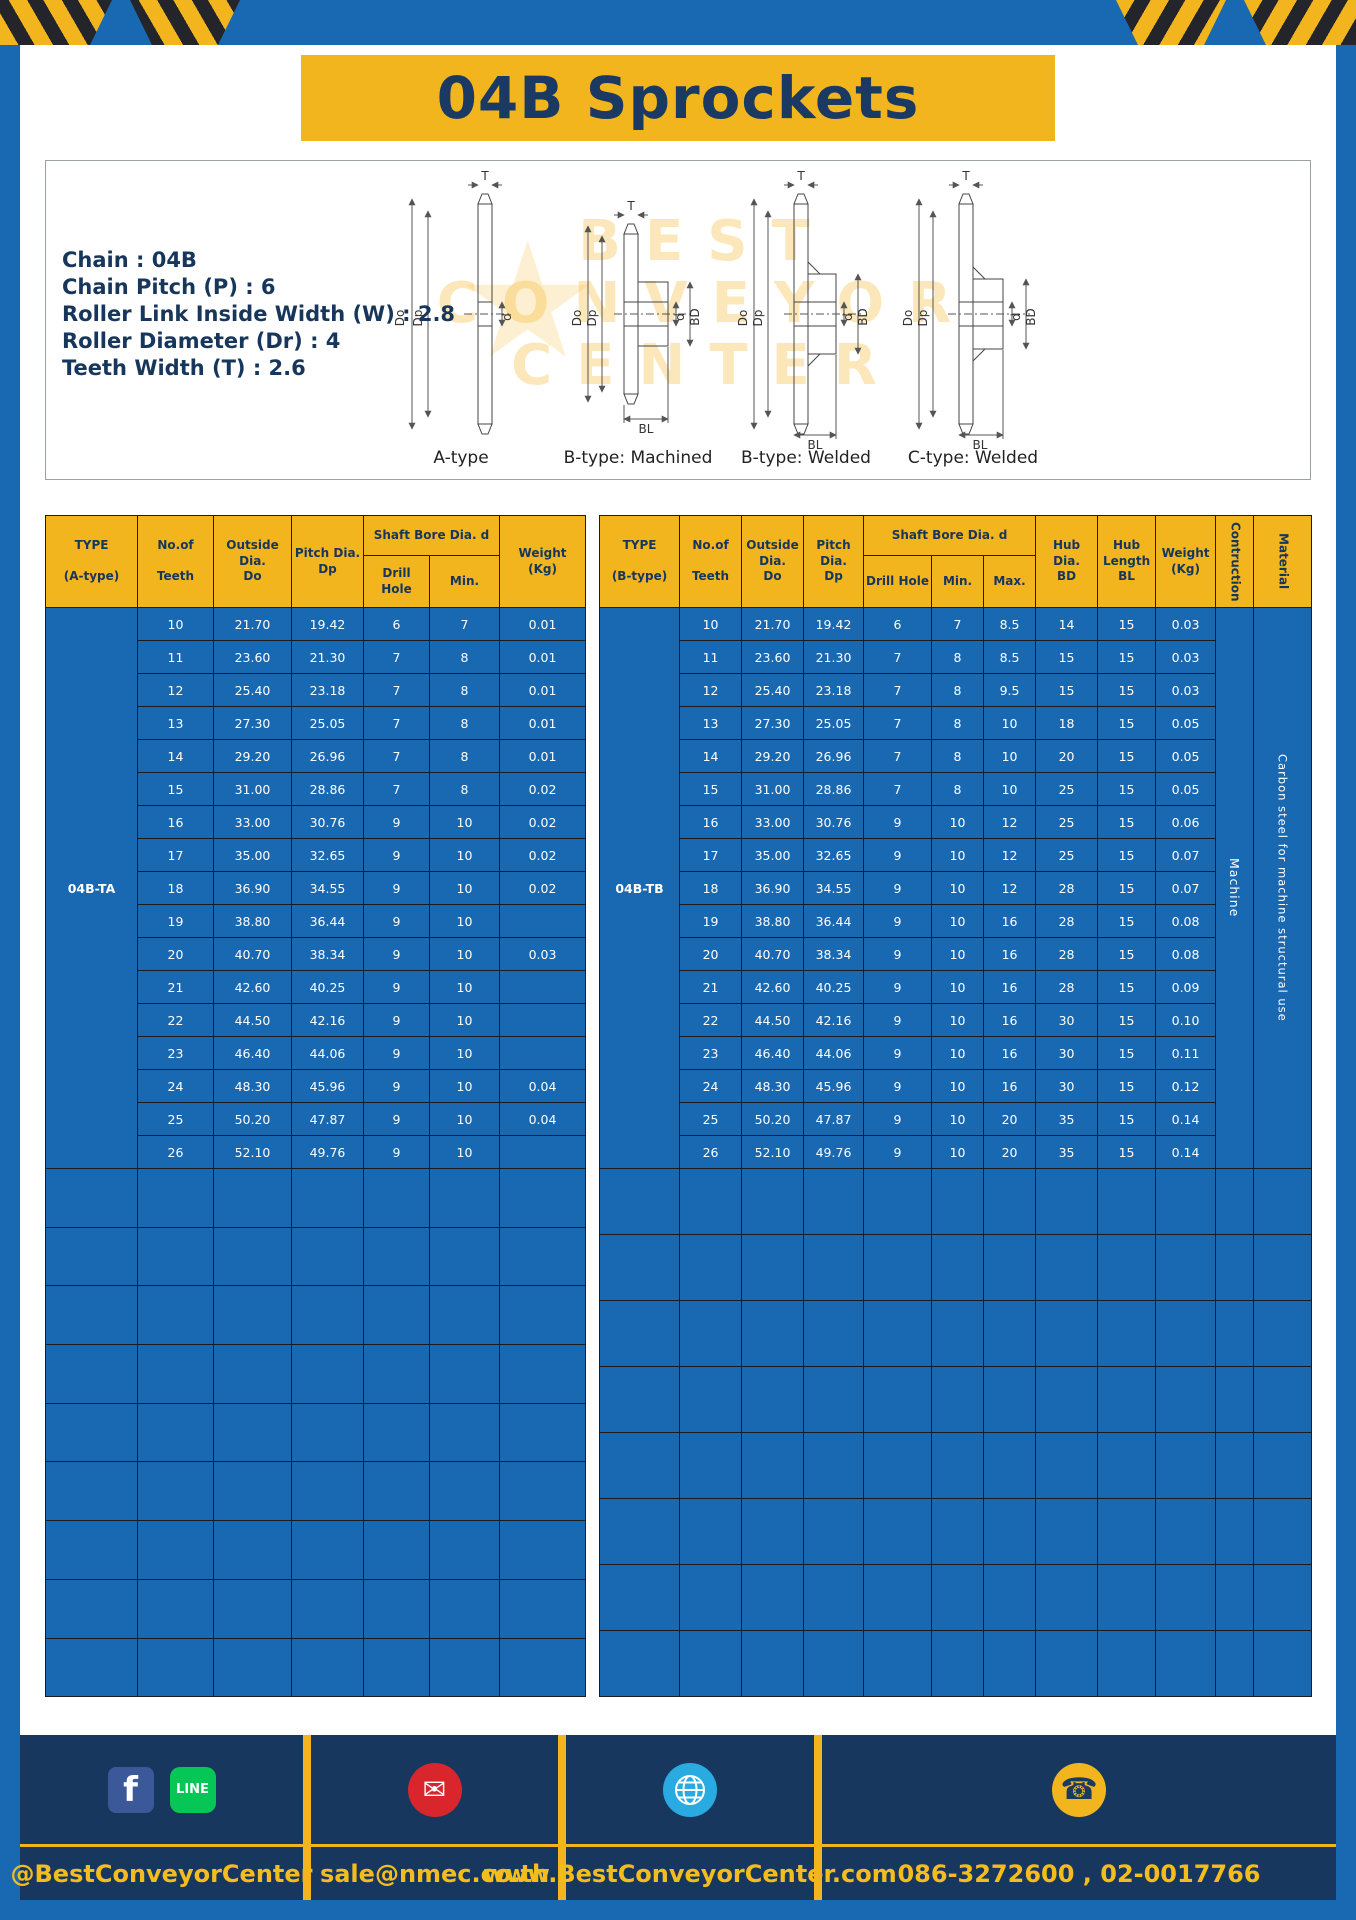 The image size is (1356, 1920). What do you see at coordinates (711, 987) in the screenshot?
I see `tableB-cell: 21` at bounding box center [711, 987].